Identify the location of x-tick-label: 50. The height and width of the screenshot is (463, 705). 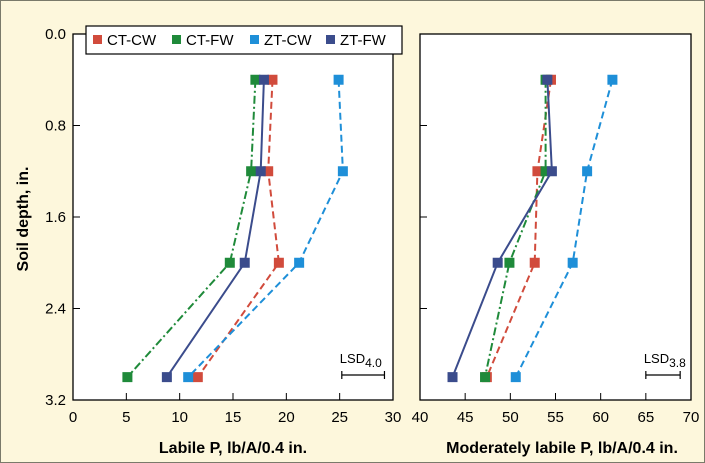
(510, 417).